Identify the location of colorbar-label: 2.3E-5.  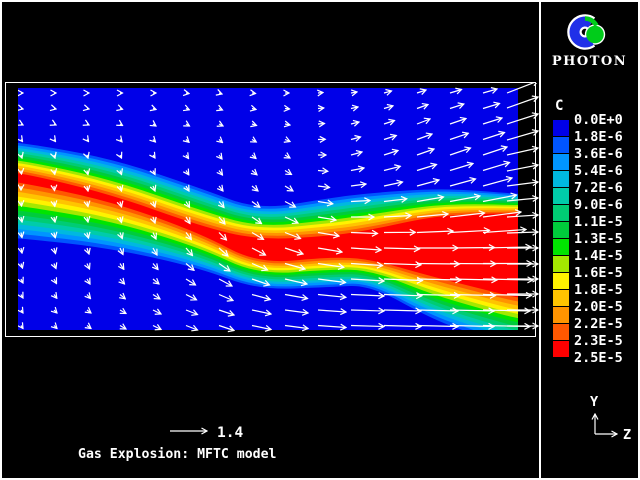
(598, 341).